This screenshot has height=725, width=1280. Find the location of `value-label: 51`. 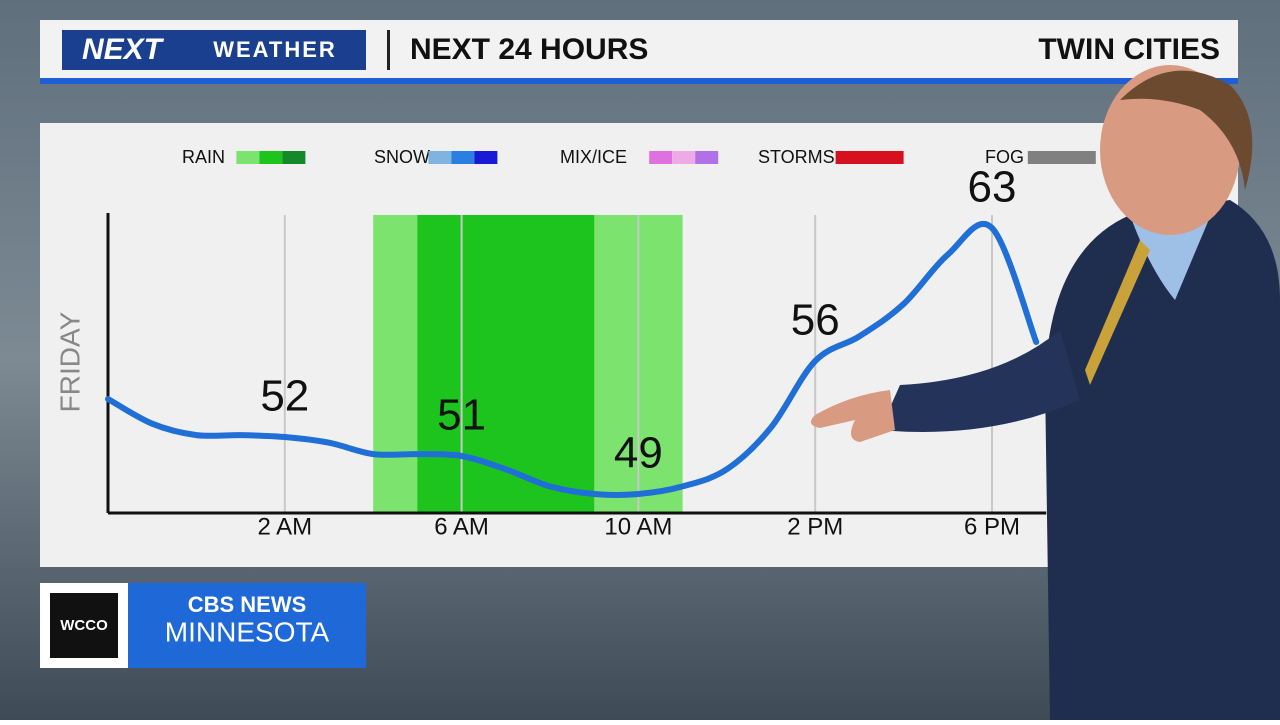

value-label: 51 is located at coordinates (461, 415).